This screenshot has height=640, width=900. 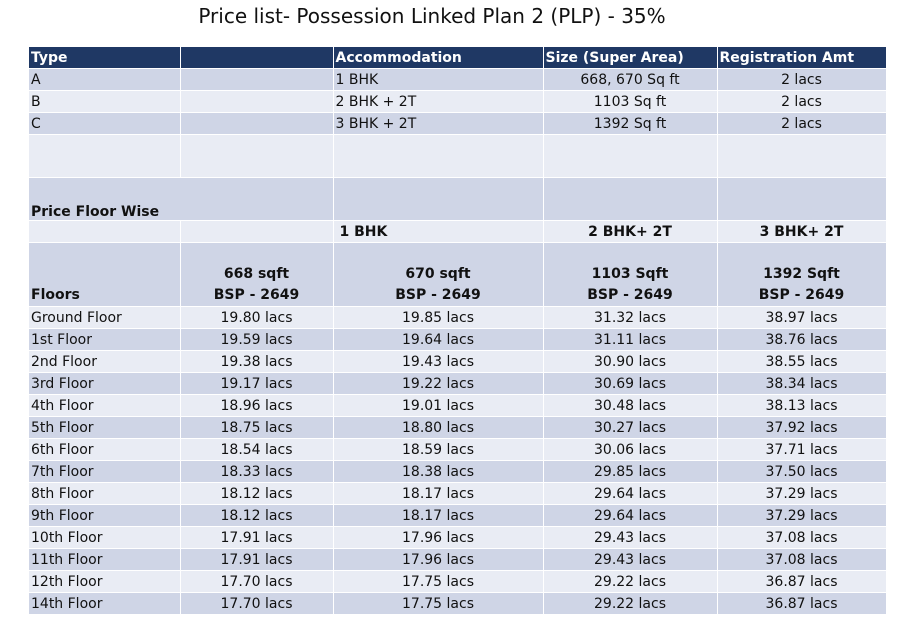 I want to click on price-cell: 19.59 lacs, so click(x=257, y=339).